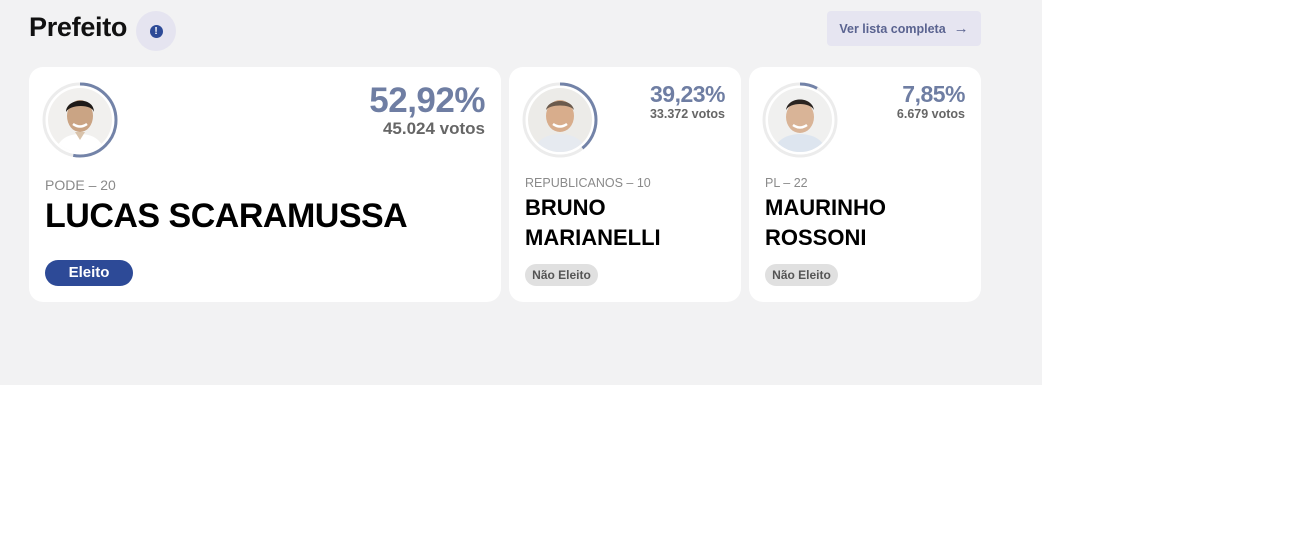 Image resolution: width=1306 pixels, height=557 pixels. Describe the element at coordinates (433, 128) in the screenshot. I see `vote-count: 45.024 votos` at that location.